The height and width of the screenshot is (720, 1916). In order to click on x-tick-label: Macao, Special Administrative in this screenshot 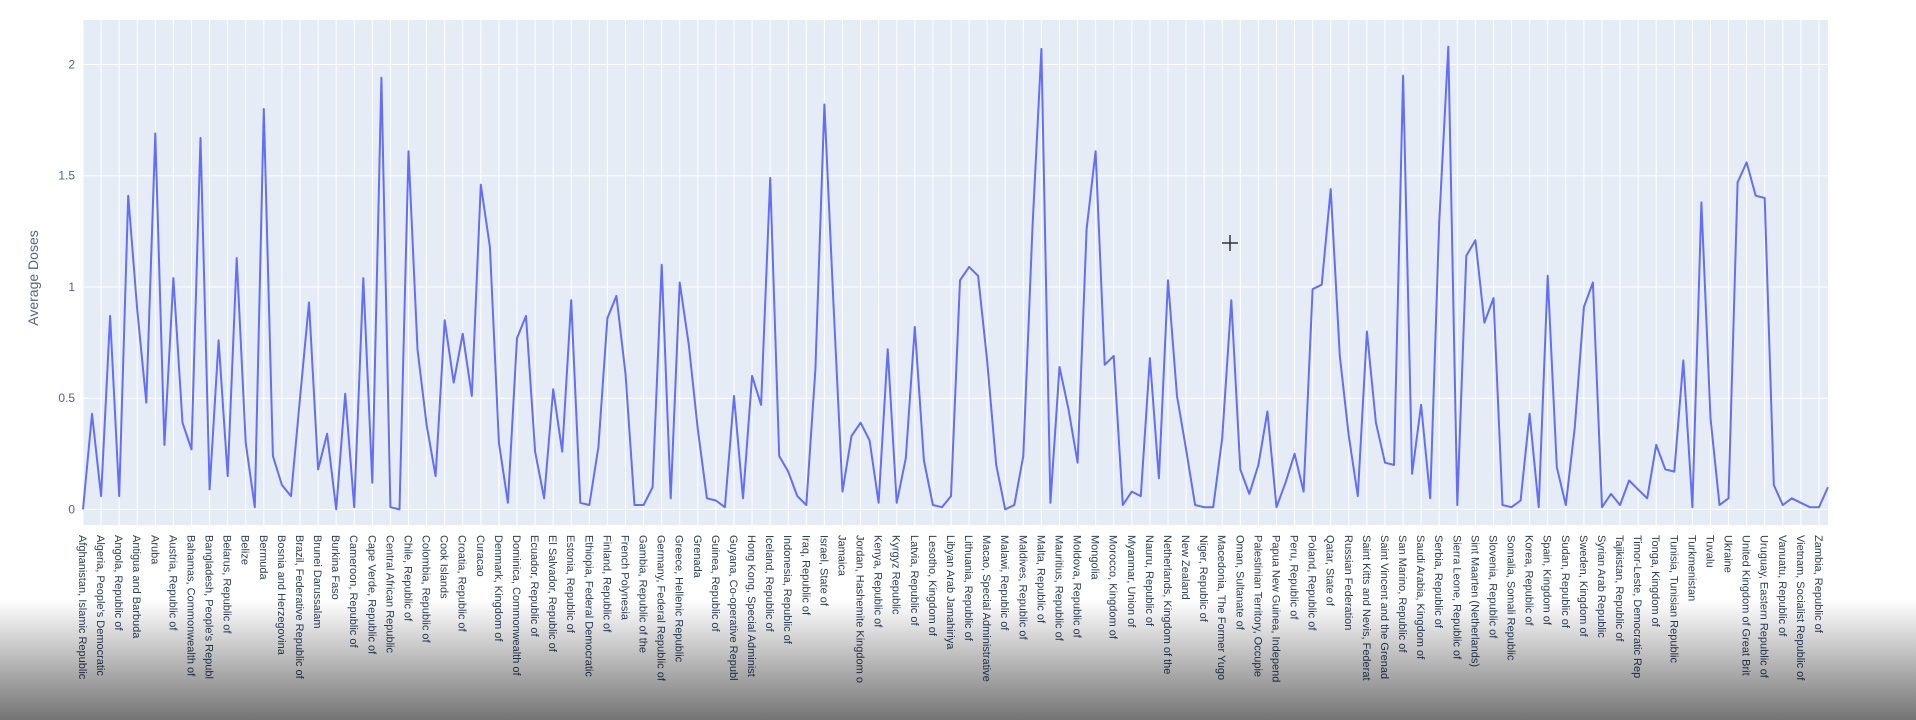, I will do `click(986, 608)`.